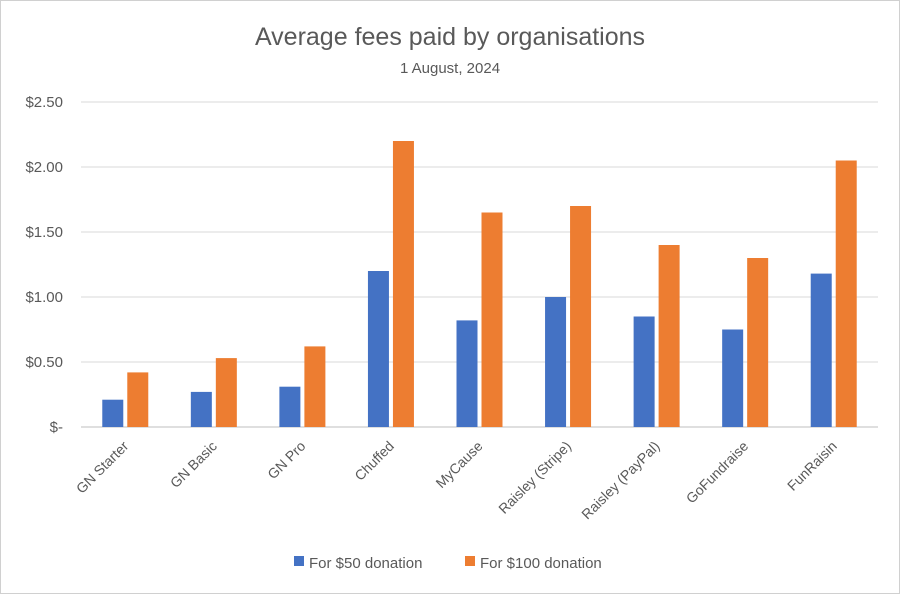  Describe the element at coordinates (44, 102) in the screenshot. I see `y-tick-label: $2.50` at that location.